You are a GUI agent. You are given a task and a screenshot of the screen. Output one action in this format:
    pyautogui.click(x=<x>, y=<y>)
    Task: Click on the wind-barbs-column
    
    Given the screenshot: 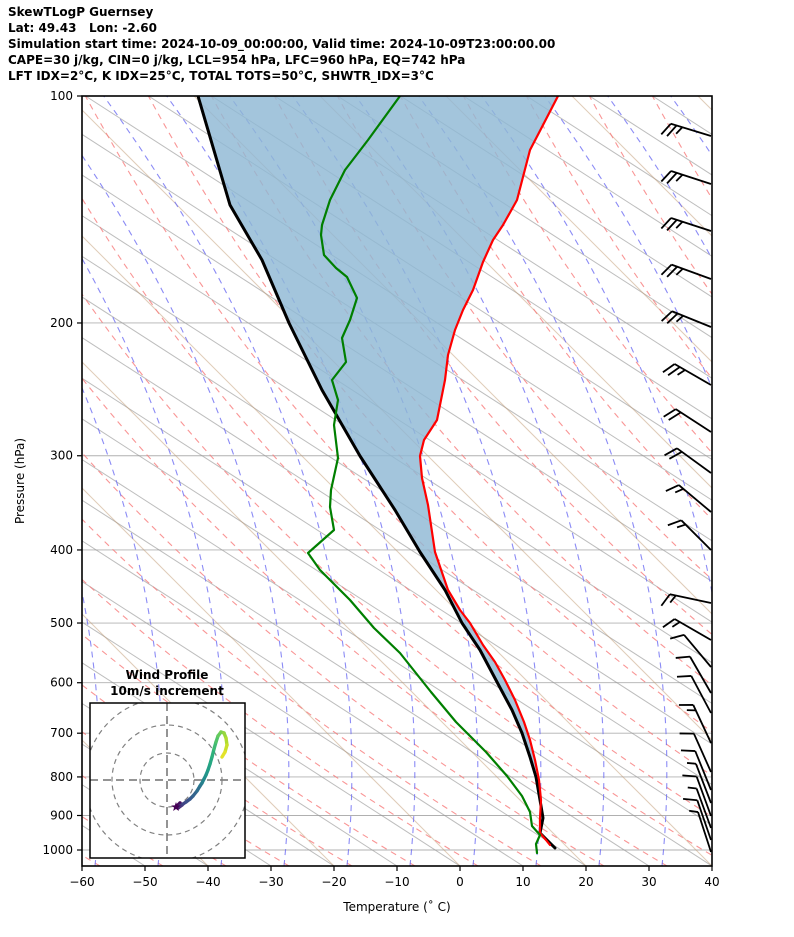 What is the action you would take?
    pyautogui.click(x=686, y=487)
    